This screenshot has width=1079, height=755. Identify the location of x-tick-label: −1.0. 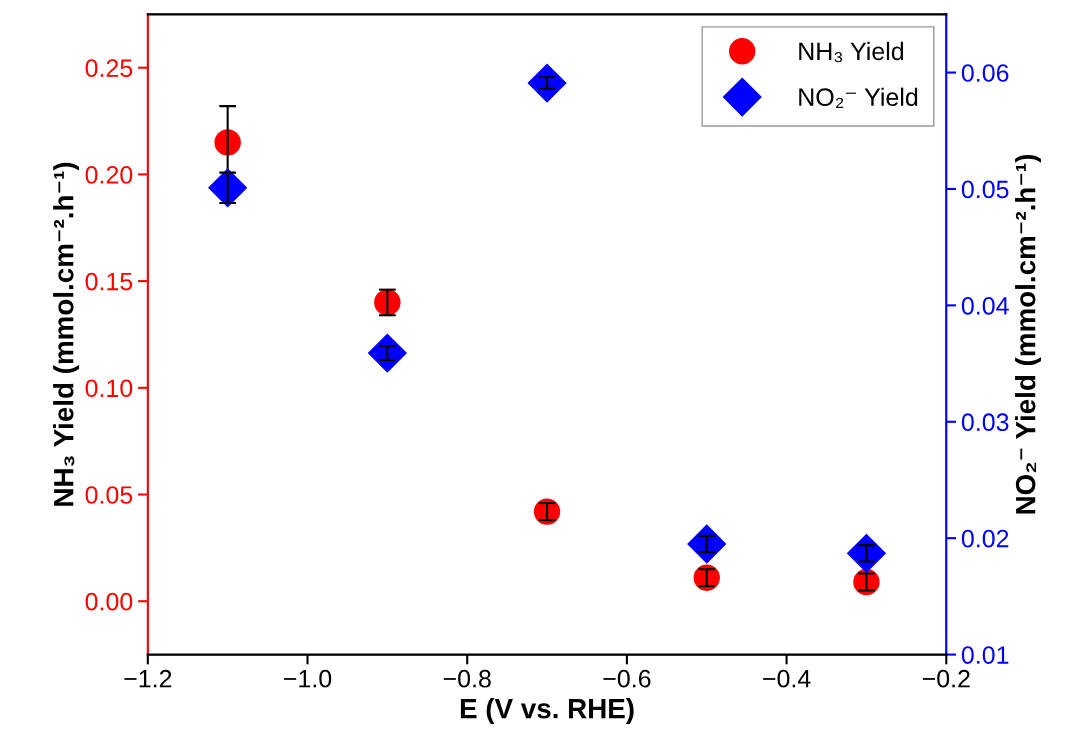
(308, 678).